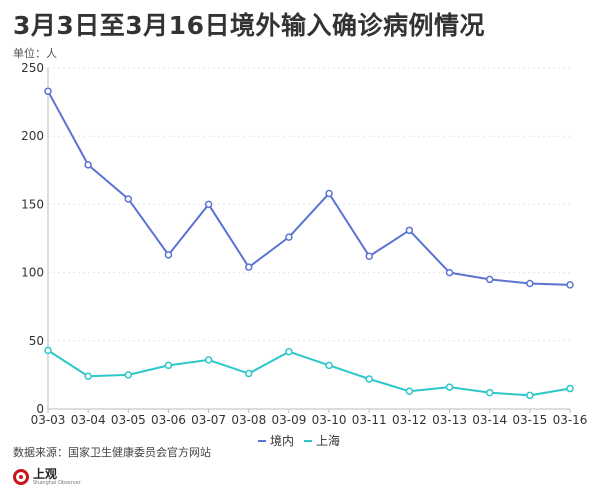 Image resolution: width=600 pixels, height=498 pixels. What do you see at coordinates (128, 420) in the screenshot?
I see `x-tick-label: 03-05` at bounding box center [128, 420].